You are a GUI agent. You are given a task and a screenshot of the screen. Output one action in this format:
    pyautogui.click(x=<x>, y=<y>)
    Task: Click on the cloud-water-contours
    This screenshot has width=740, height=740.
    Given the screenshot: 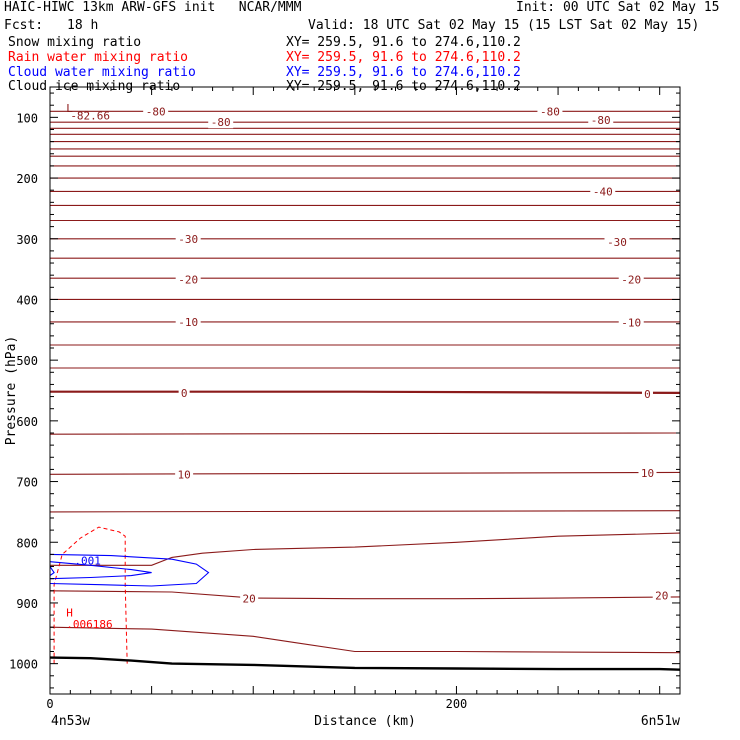 What is the action you would take?
    pyautogui.click(x=130, y=570)
    